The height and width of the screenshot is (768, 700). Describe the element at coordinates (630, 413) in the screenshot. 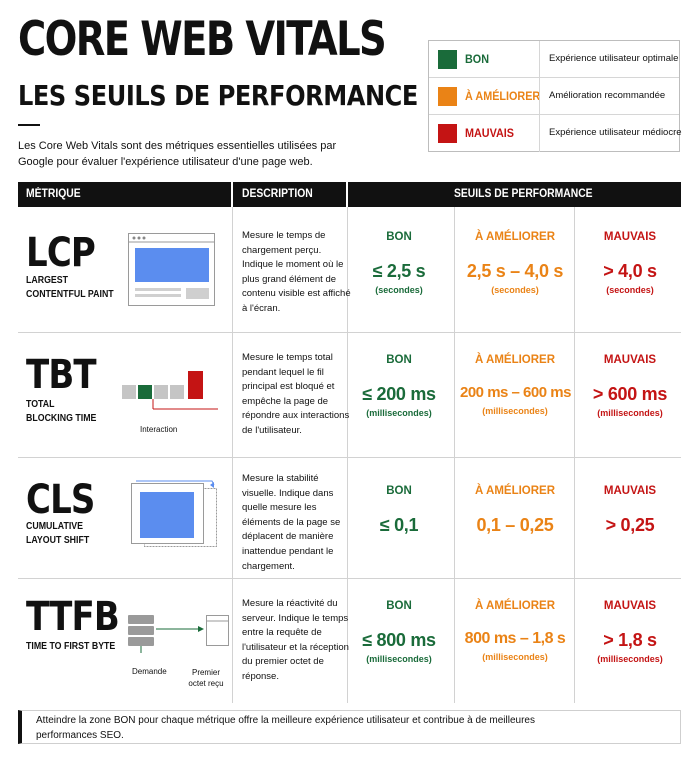

I see `tbt-poor-unit: (millisecondes)` at that location.